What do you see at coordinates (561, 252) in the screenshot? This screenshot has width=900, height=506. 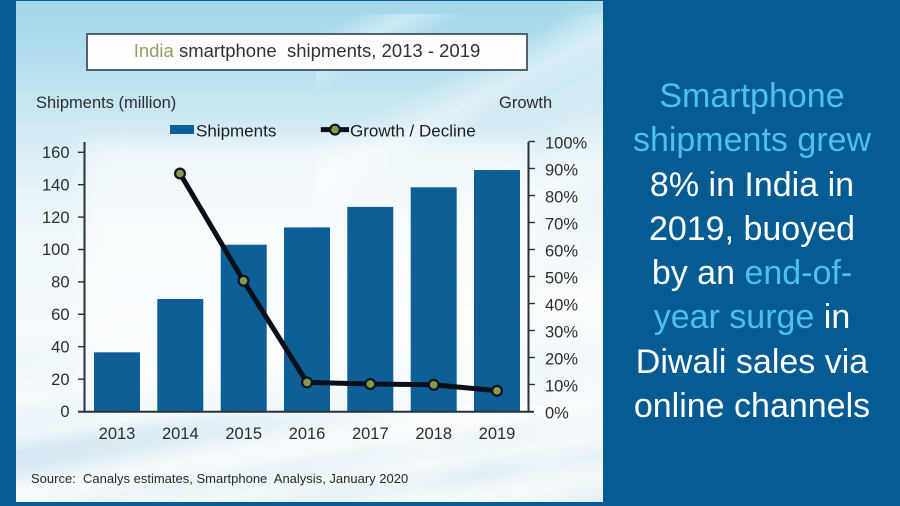 I see `svg-text: 60%` at bounding box center [561, 252].